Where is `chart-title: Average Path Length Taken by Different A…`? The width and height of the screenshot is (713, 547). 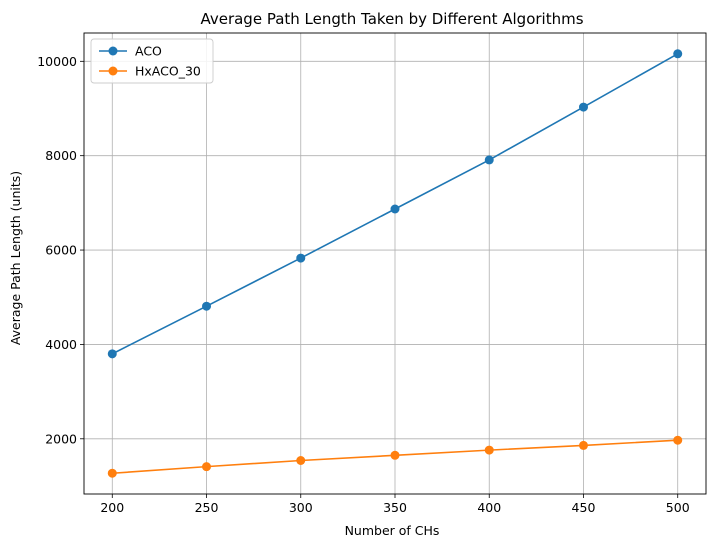 chart-title: Average Path Length Taken by Different A… is located at coordinates (391, 19).